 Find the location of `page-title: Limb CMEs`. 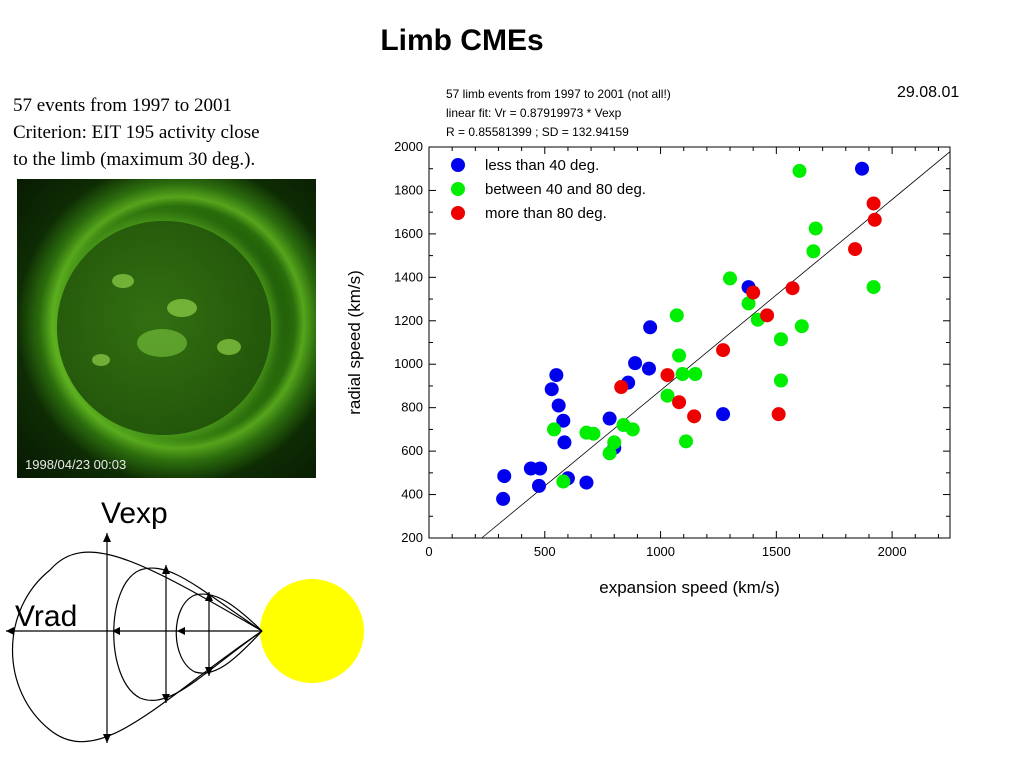

page-title: Limb CMEs is located at coordinates (462, 40).